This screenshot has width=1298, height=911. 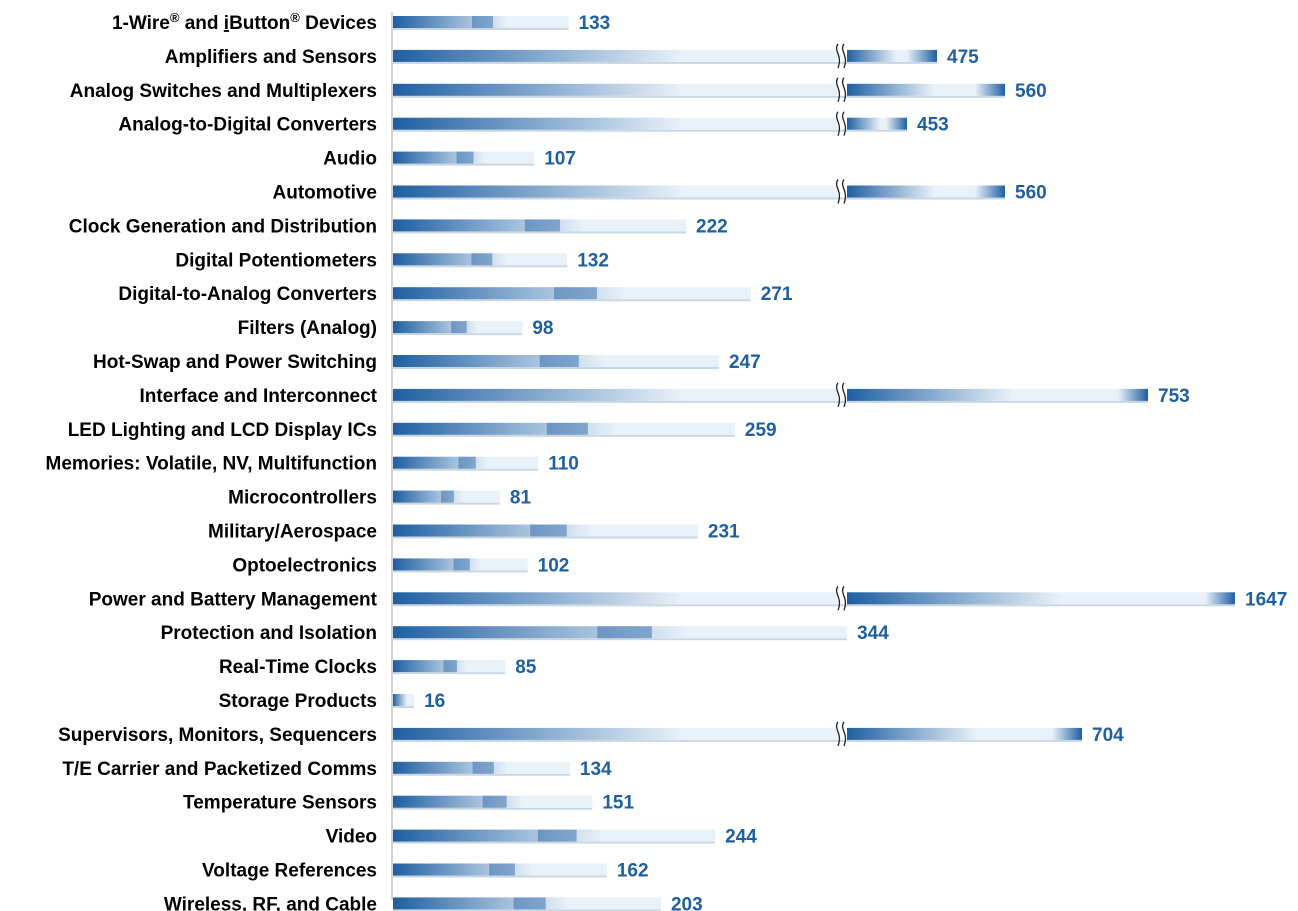 I want to click on value-label: 259, so click(x=761, y=430).